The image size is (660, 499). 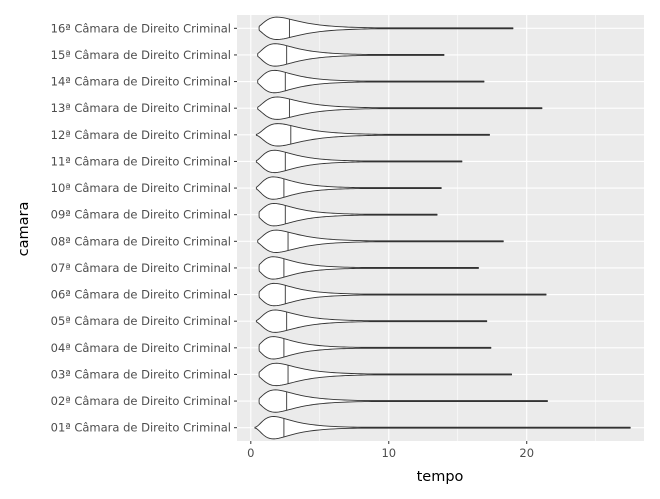 What do you see at coordinates (141, 428) in the screenshot?
I see `y-tick-label: 01ª Câmara de Direito Criminal` at bounding box center [141, 428].